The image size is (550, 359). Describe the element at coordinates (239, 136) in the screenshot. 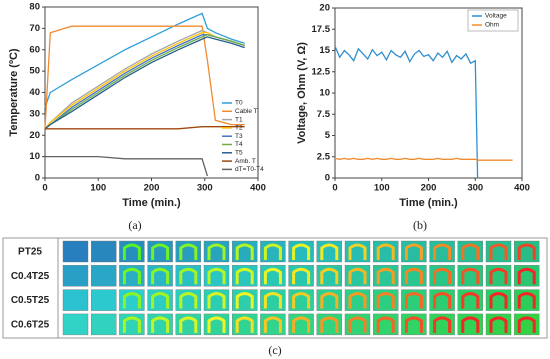

I see `legend-label: T3` at that location.